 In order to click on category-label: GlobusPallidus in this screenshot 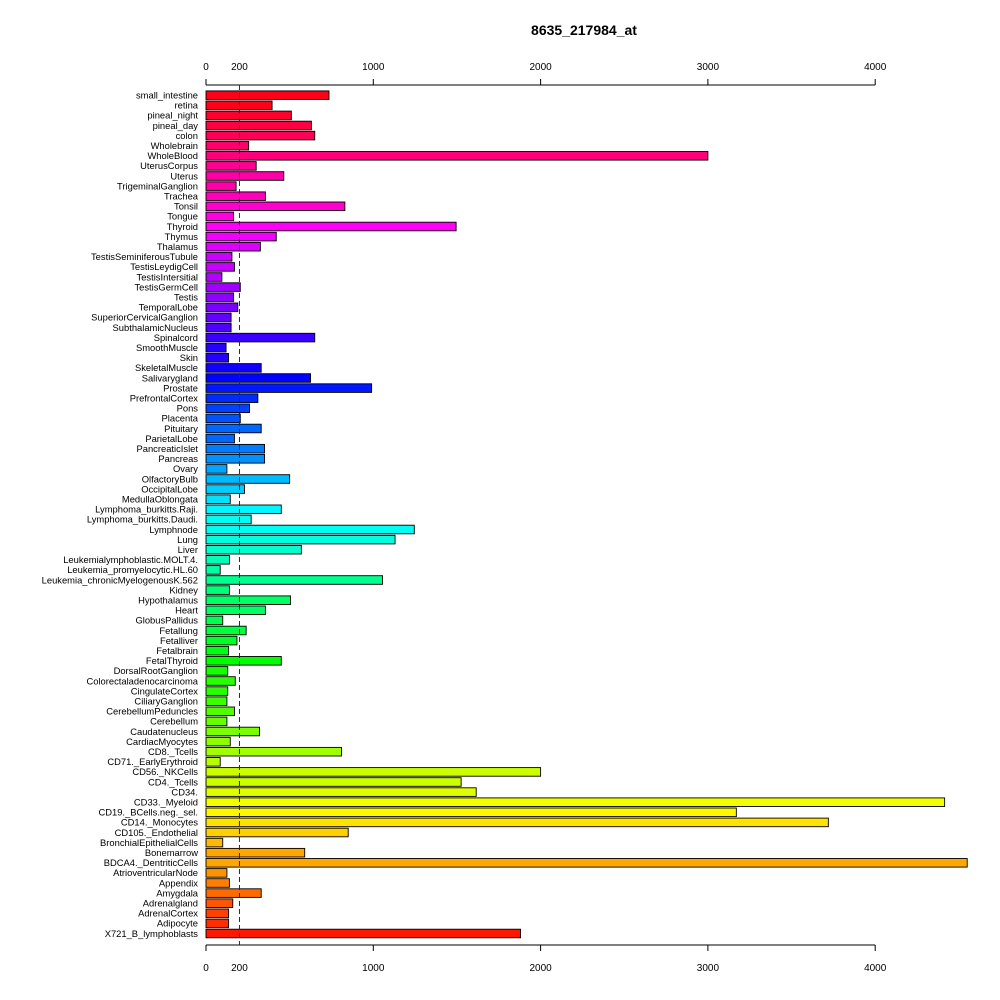, I will do `click(166, 620)`.